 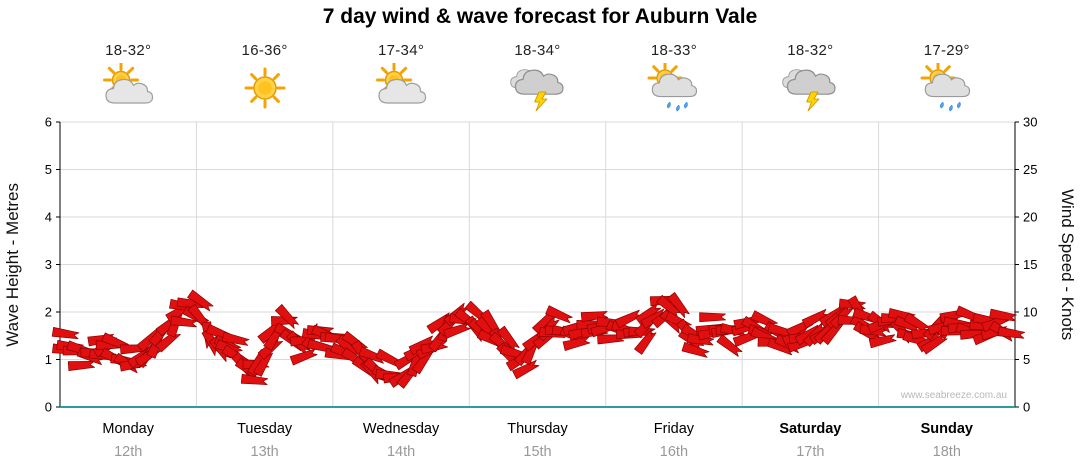 What do you see at coordinates (48, 359) in the screenshot?
I see `left-tick-label: 1` at bounding box center [48, 359].